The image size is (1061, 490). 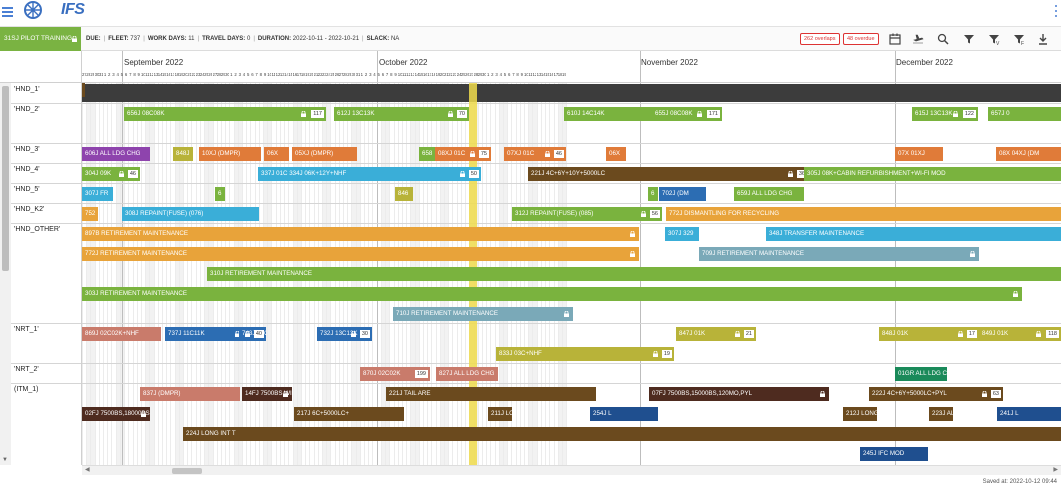 What do you see at coordinates (687, 114) in the screenshot?
I see `work-package-bar: 655J 08C08K 171` at bounding box center [687, 114].